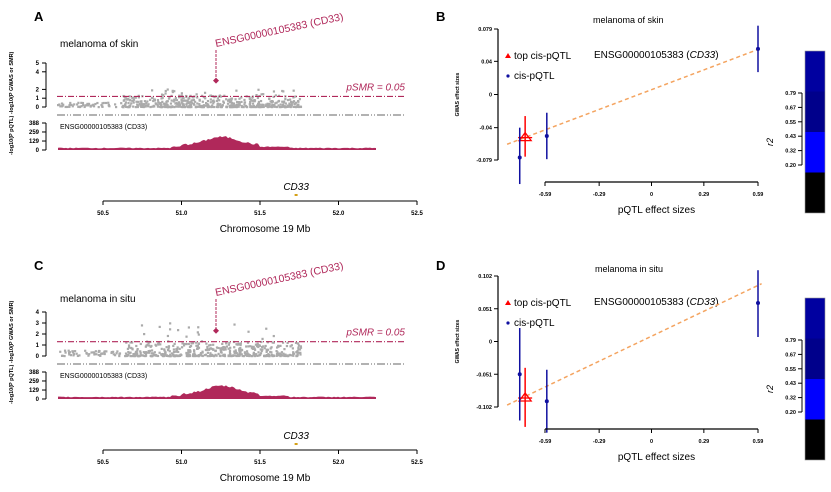 Image resolution: width=831 pixels, height=492 pixels. Describe the element at coordinates (790, 108) in the screenshot. I see `colorbar-tick-label: 0.67` at that location.